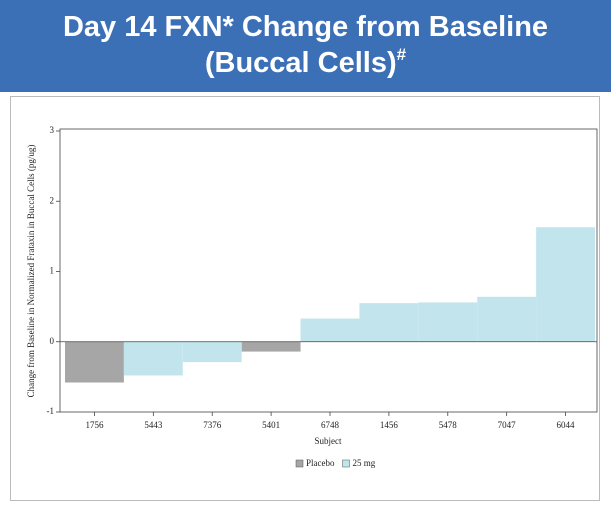 This screenshot has height=510, width=611. Describe the element at coordinates (566, 425) in the screenshot. I see `x-tick-label: 6044` at that location.